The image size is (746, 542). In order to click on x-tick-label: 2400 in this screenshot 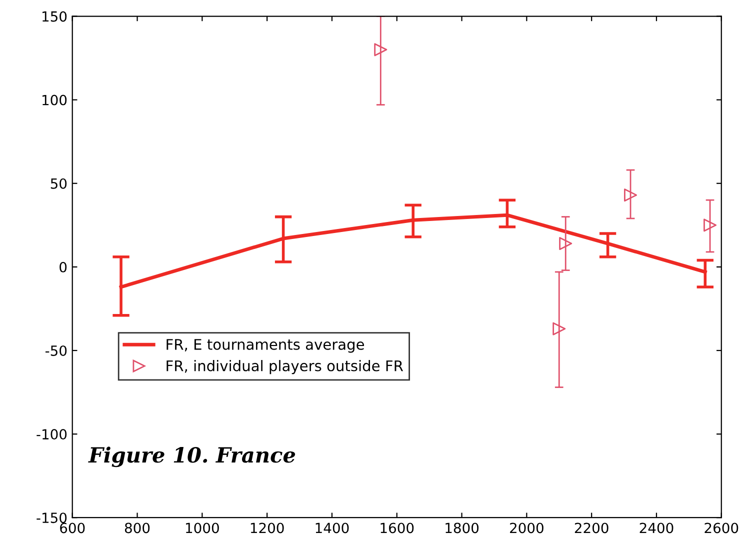, I will do `click(657, 528)`.